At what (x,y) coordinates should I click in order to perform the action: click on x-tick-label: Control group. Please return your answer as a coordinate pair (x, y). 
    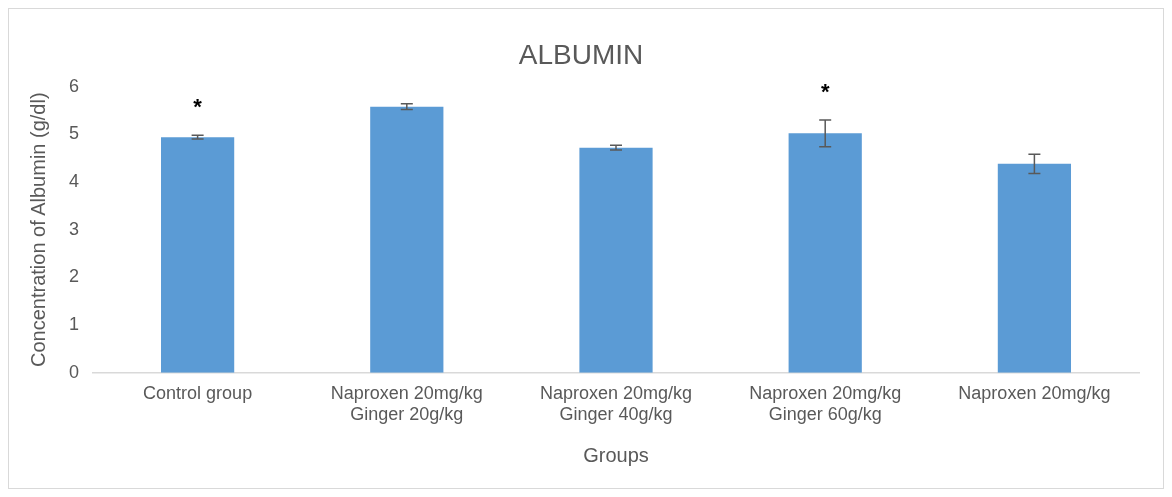
    Looking at the image, I should click on (198, 392).